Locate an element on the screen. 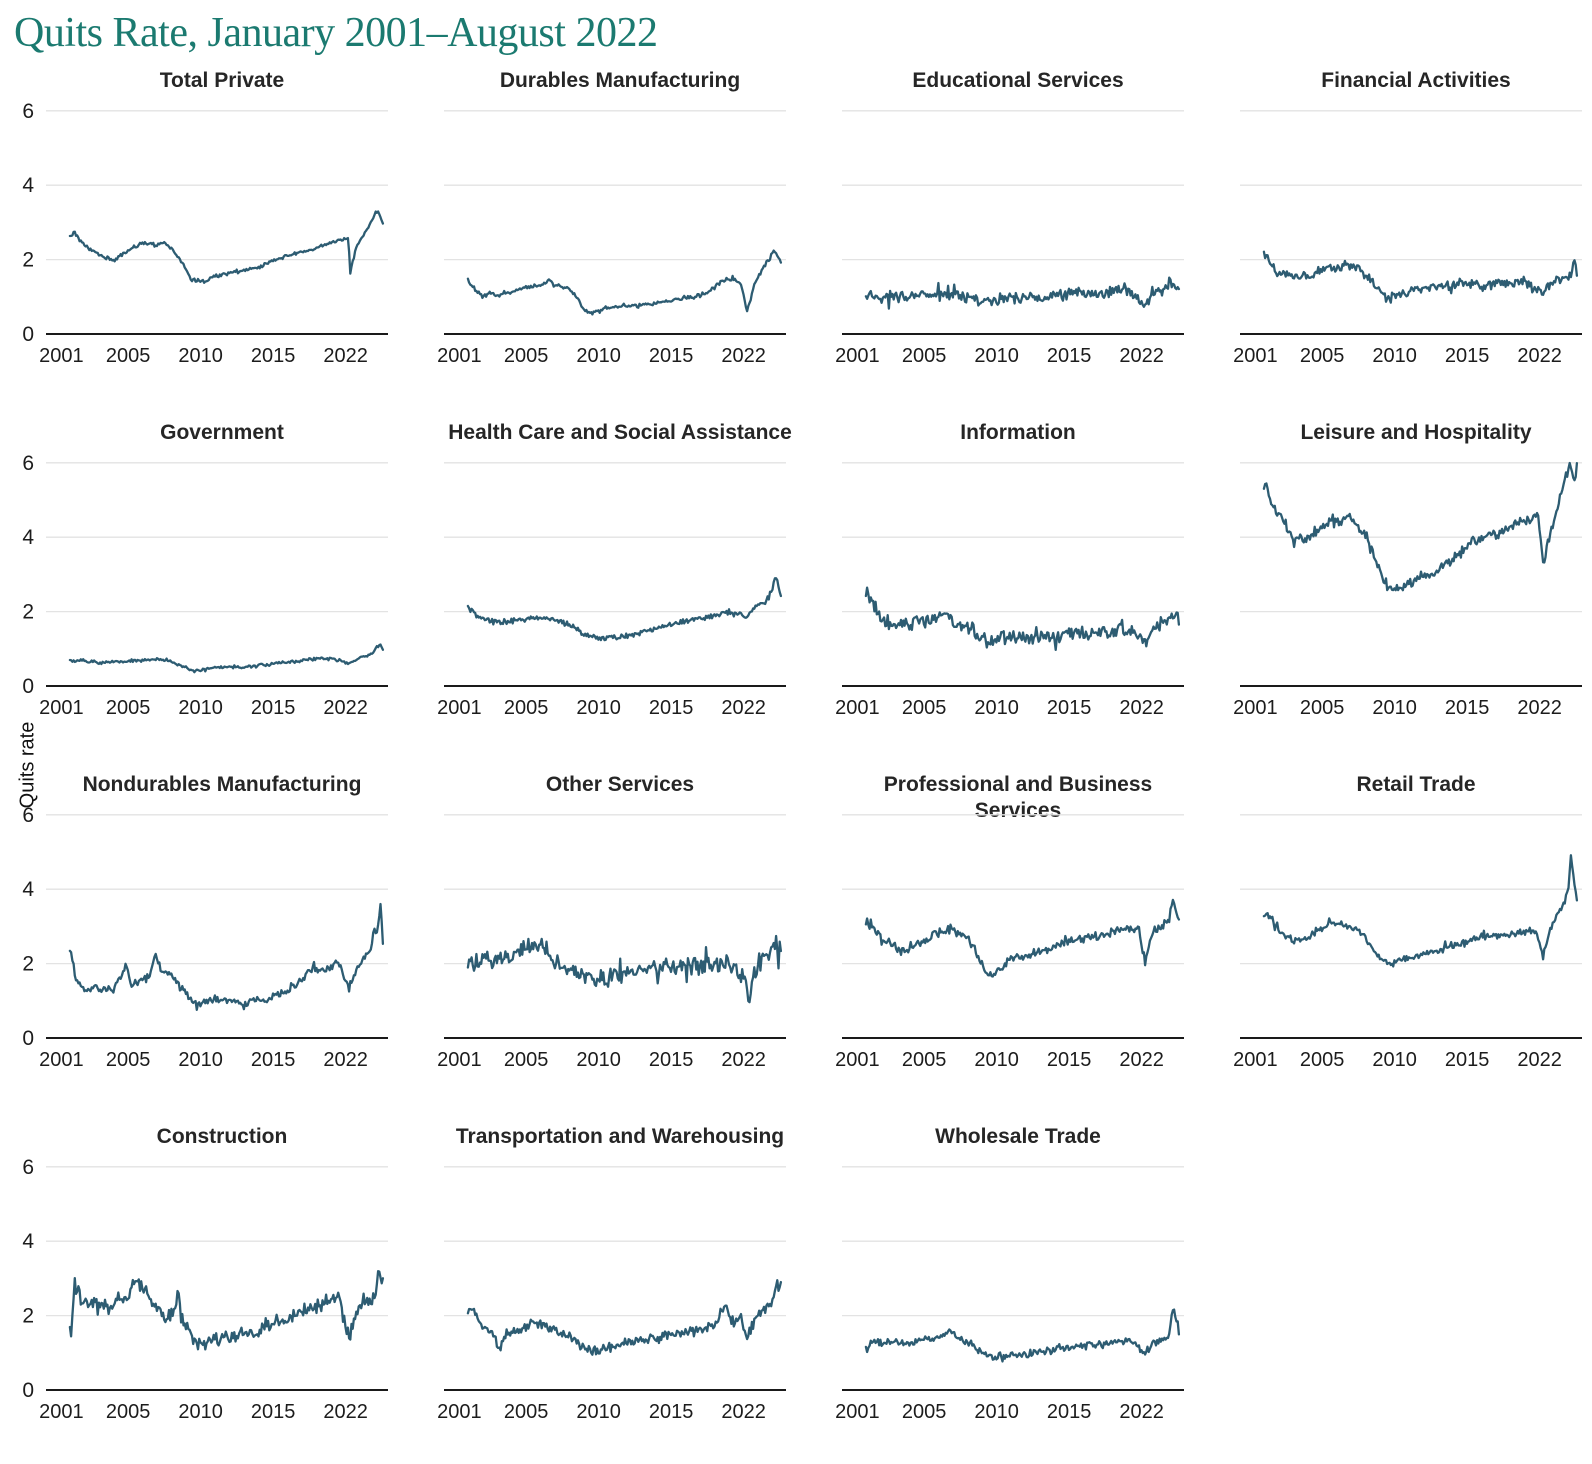 The image size is (1592, 1464). chart-15: 2001 2005 2010 2015 2022 is located at coordinates (1009, 1294).